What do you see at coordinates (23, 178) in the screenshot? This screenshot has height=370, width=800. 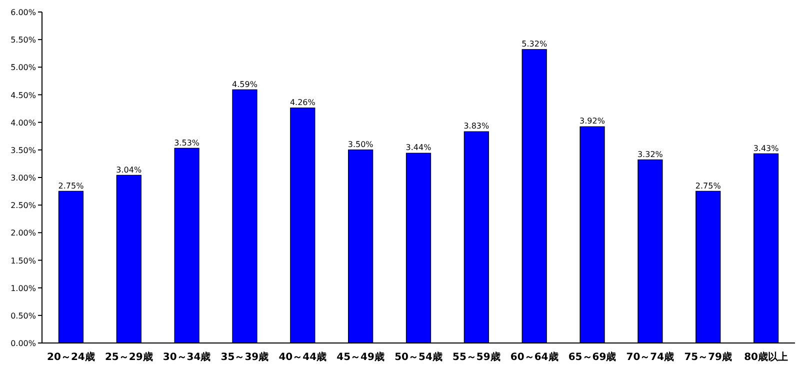 I see `y-tick-label: 3.00%` at bounding box center [23, 178].